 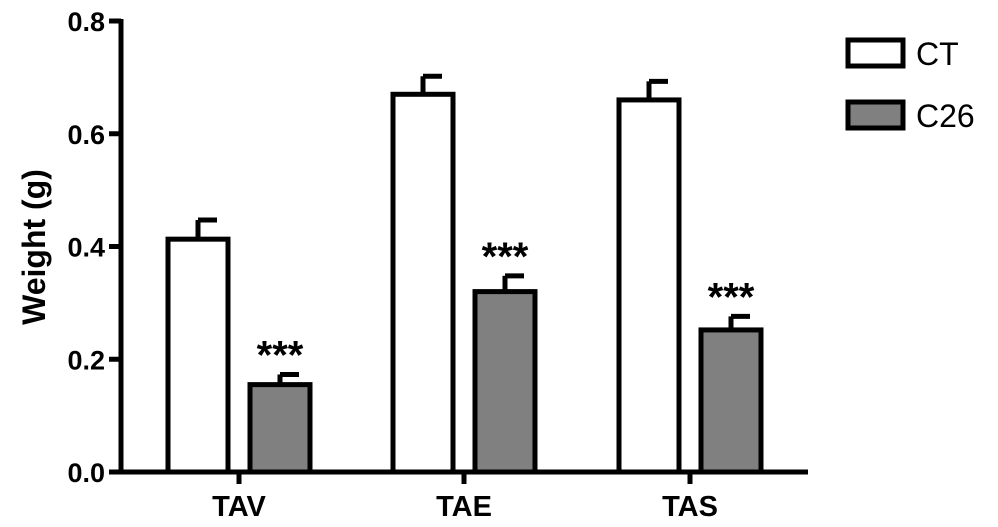 What do you see at coordinates (731, 297) in the screenshot?
I see `significance-annotation-tas: ***` at bounding box center [731, 297].